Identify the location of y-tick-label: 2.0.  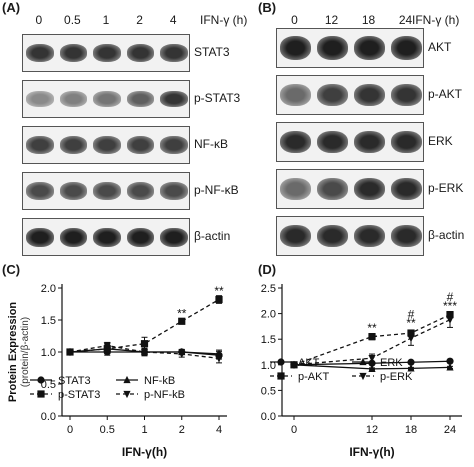
(48, 289).